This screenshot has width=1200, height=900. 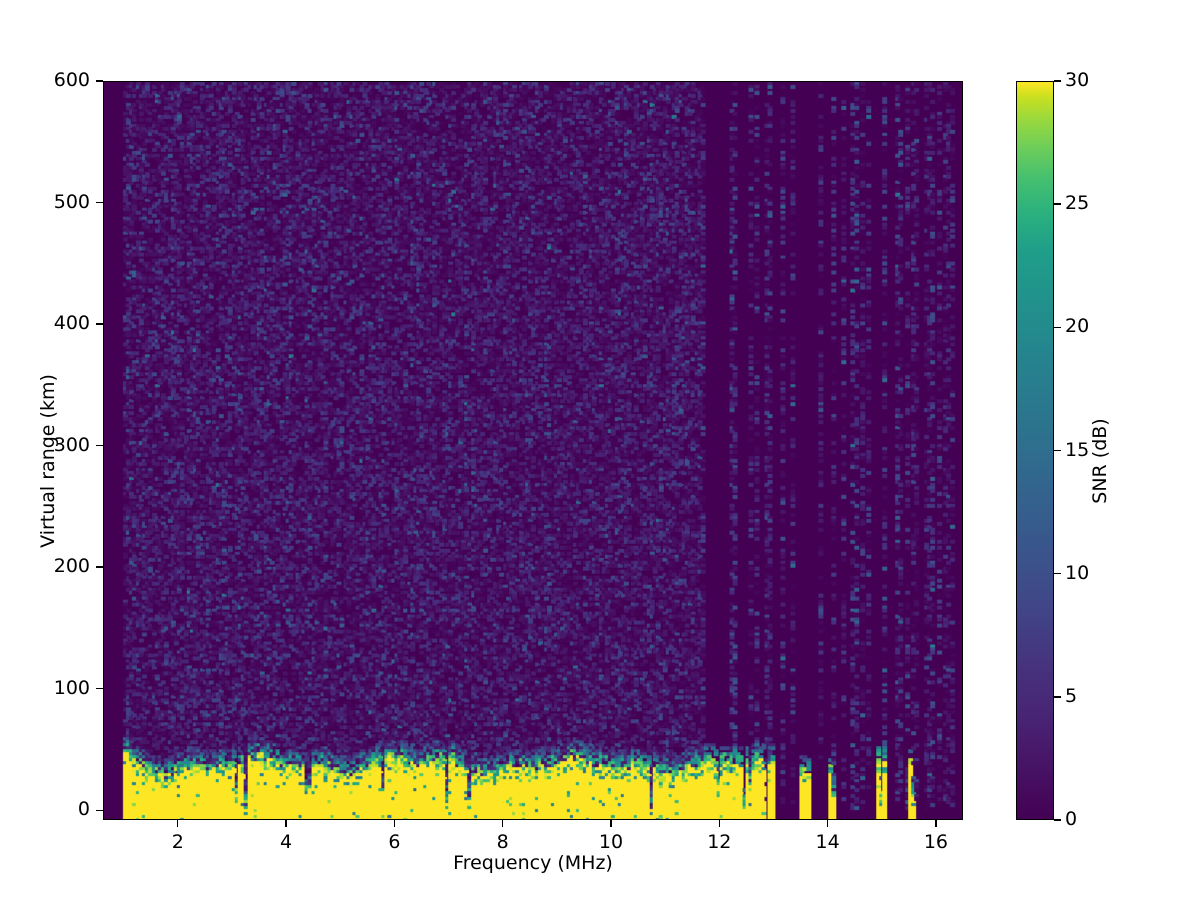 I want to click on colorbar-tick-label: 30, so click(x=1077, y=80).